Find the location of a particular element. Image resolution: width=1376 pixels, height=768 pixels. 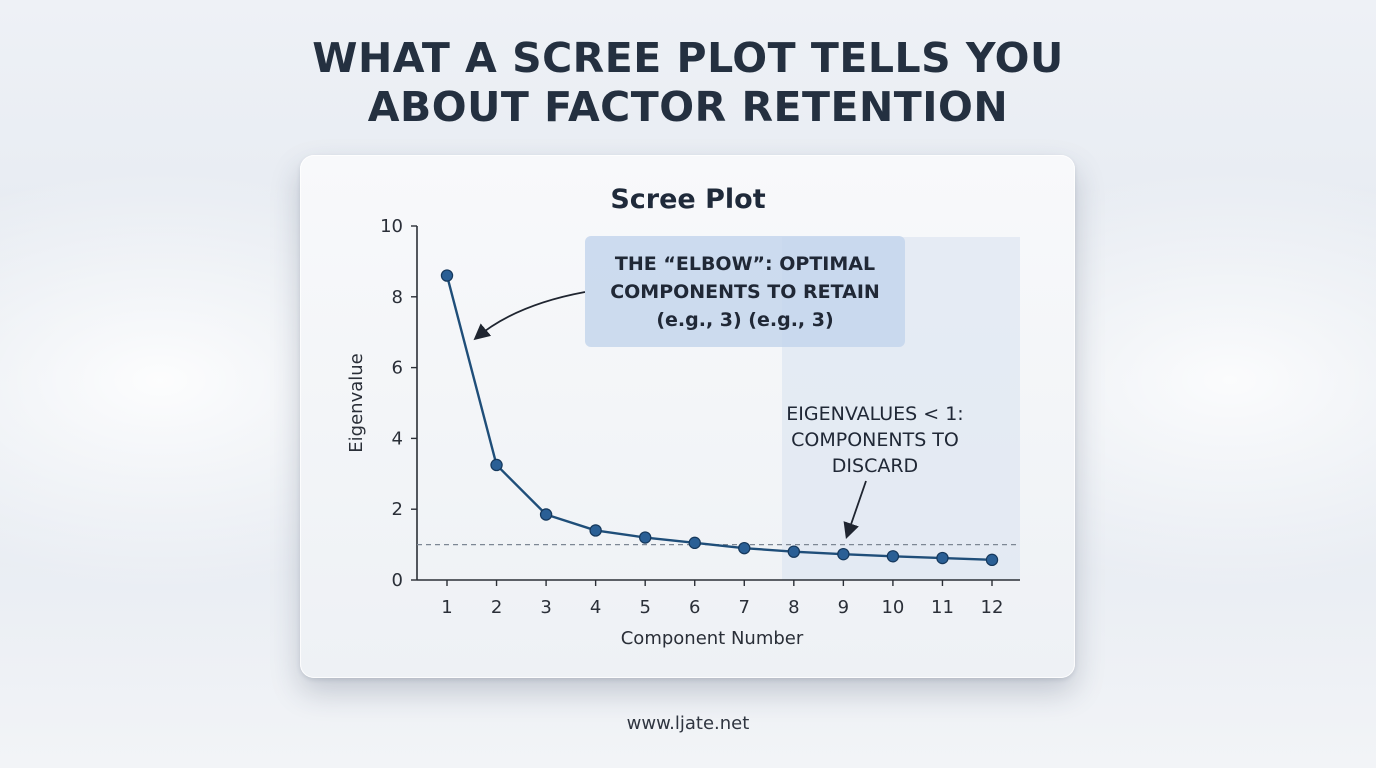

discard-annotation: EIGENVALUES < 1: COMPONENTS TO DISCARD is located at coordinates (875, 440).